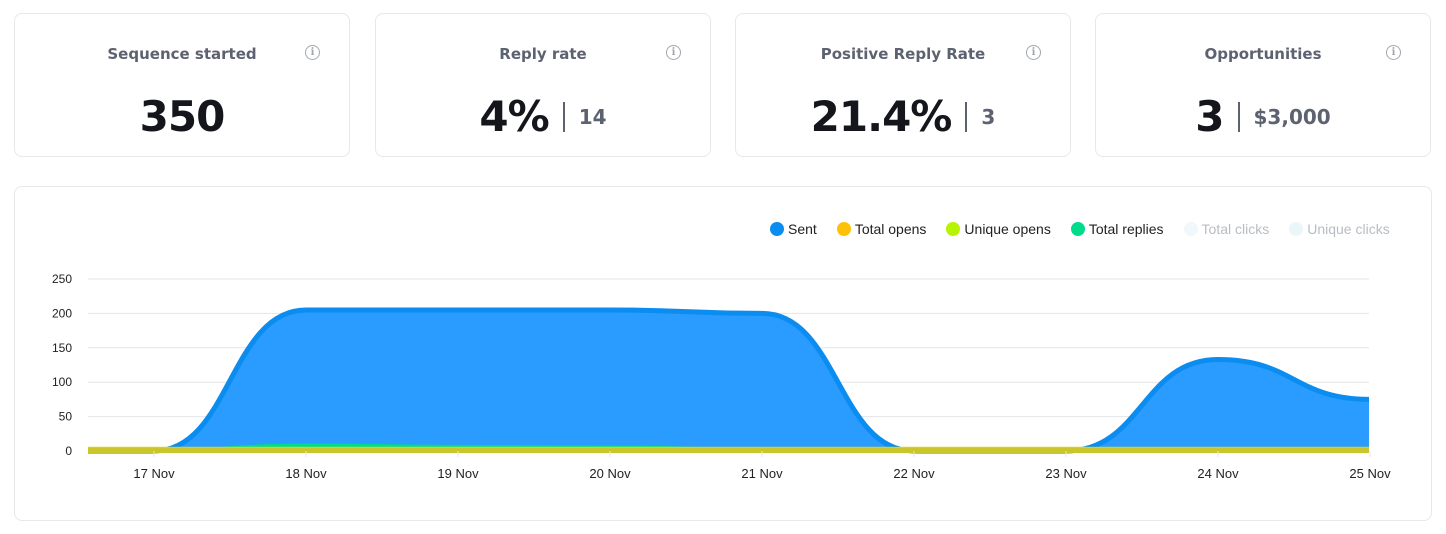 This screenshot has height=534, width=1446. I want to click on legend-item: Unique opens, so click(998, 229).